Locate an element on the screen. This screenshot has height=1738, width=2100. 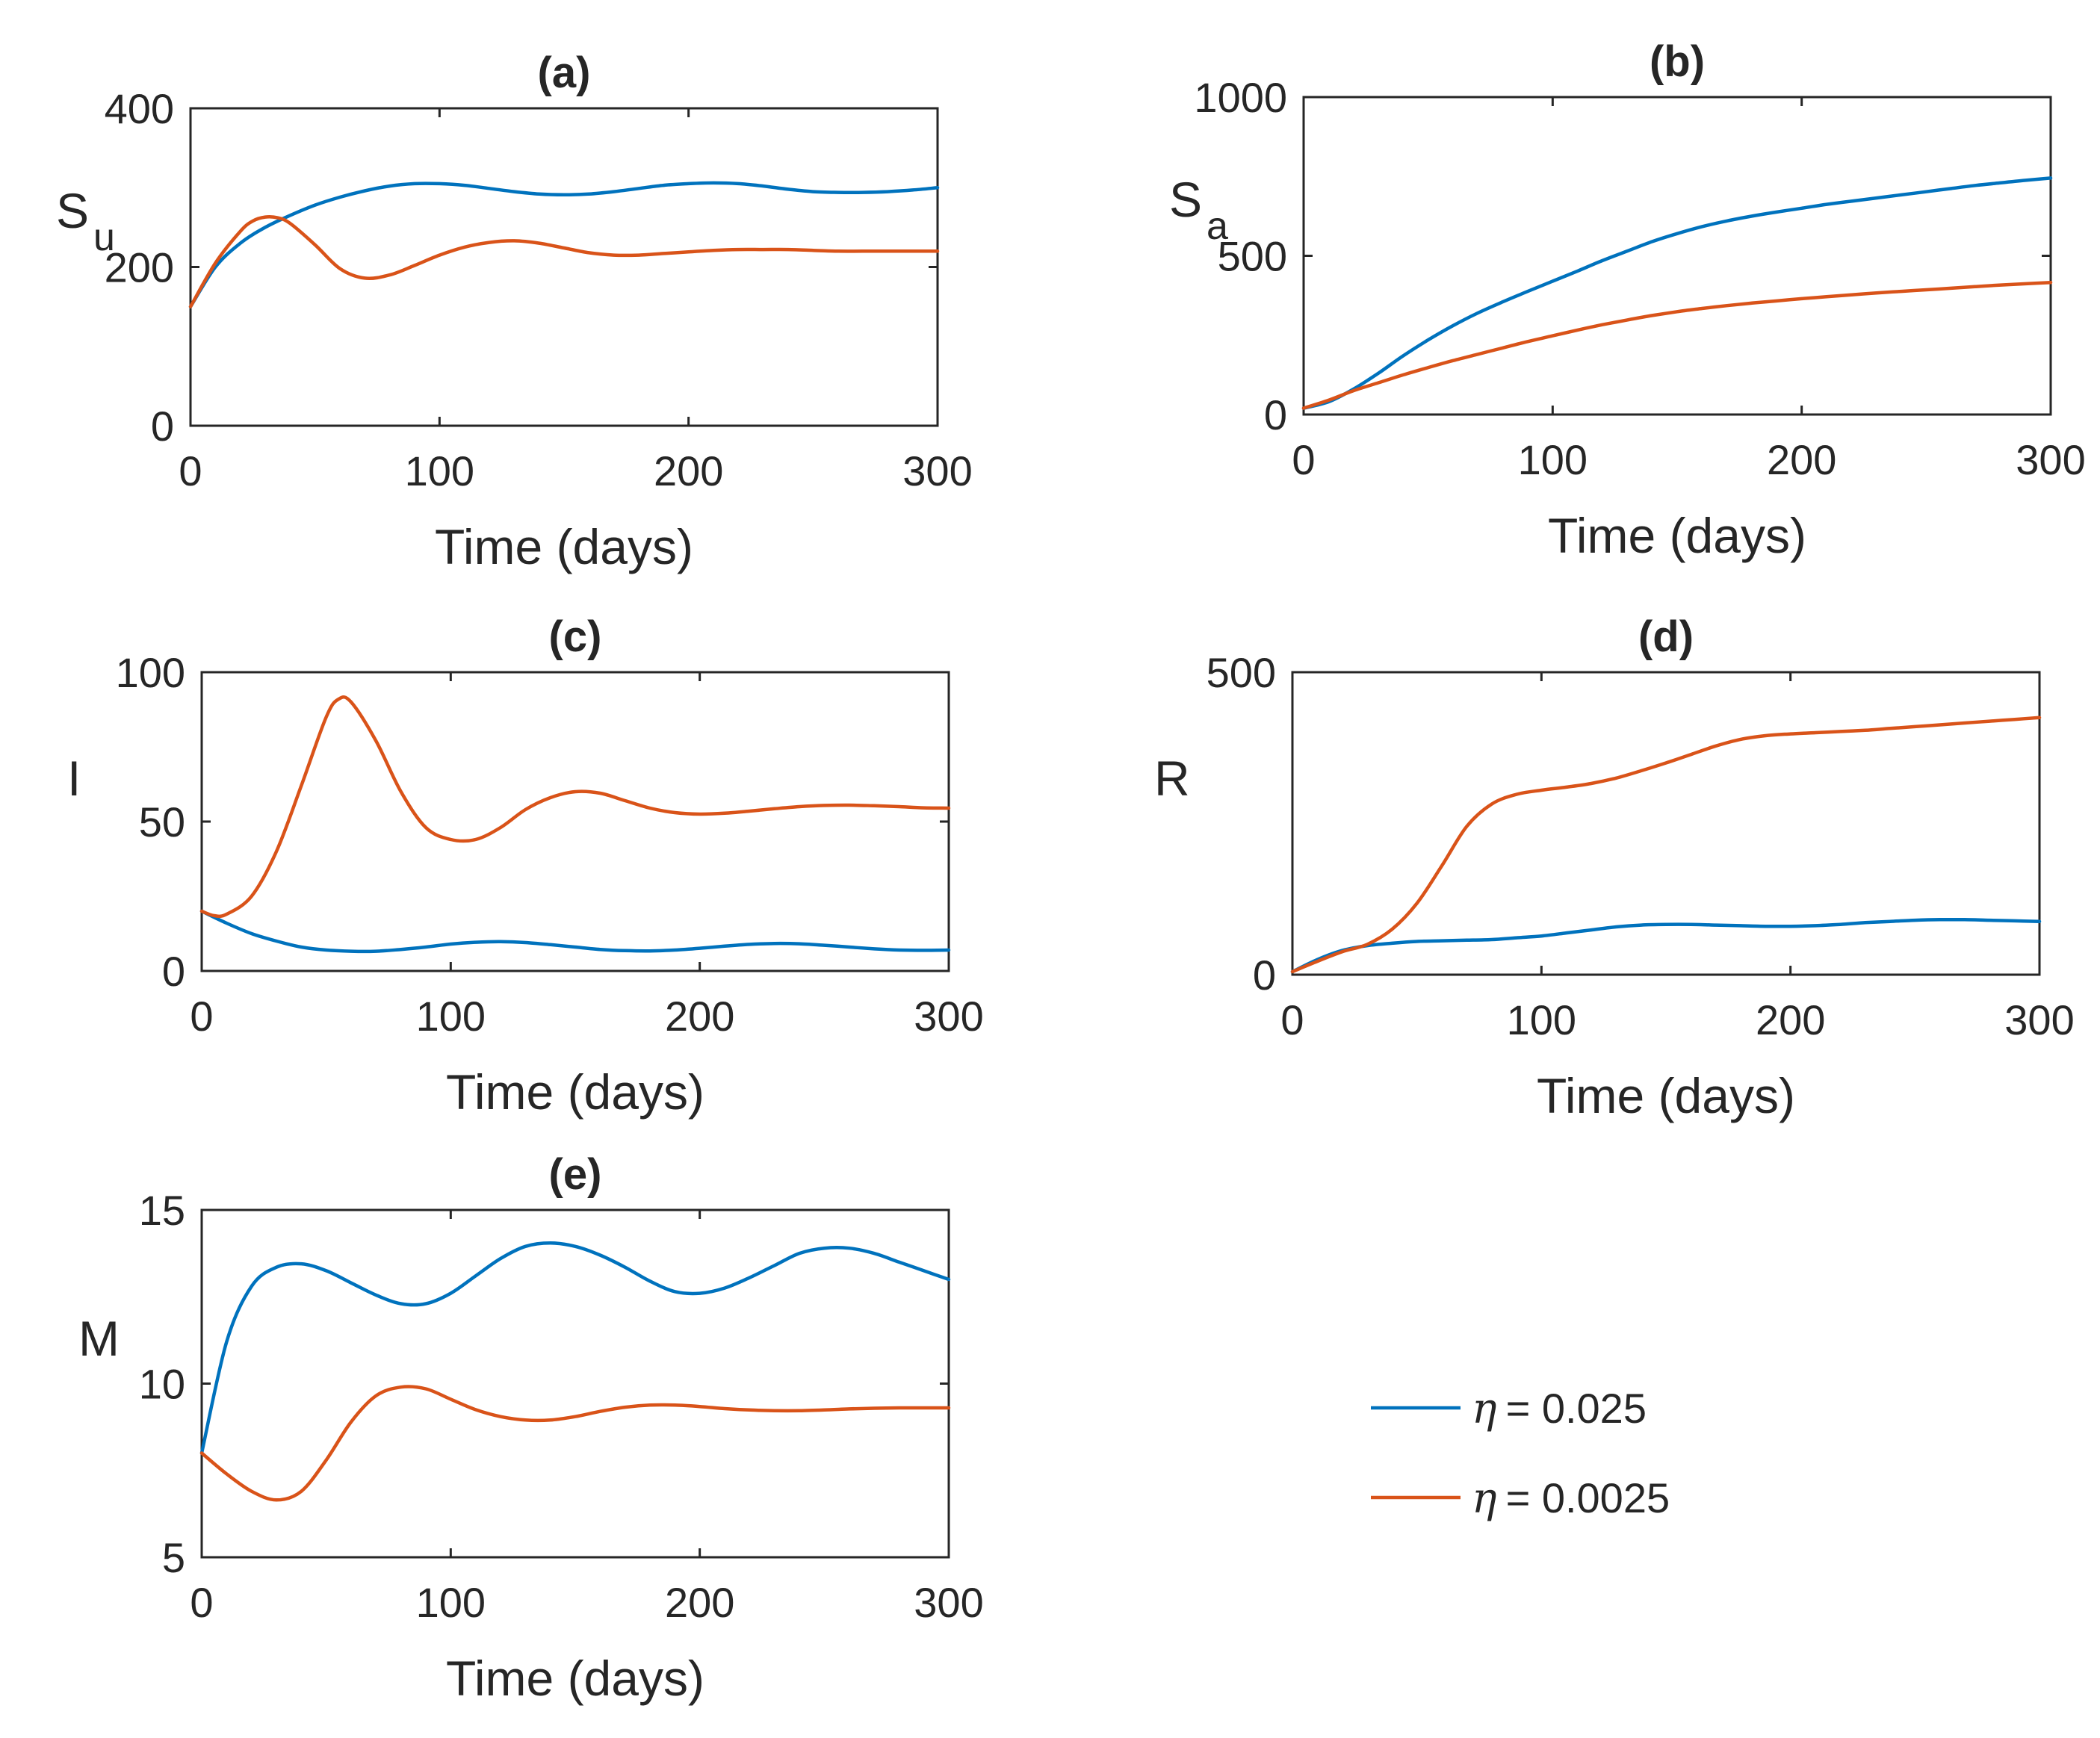
y-tick-label: 10 is located at coordinates (162, 1384).